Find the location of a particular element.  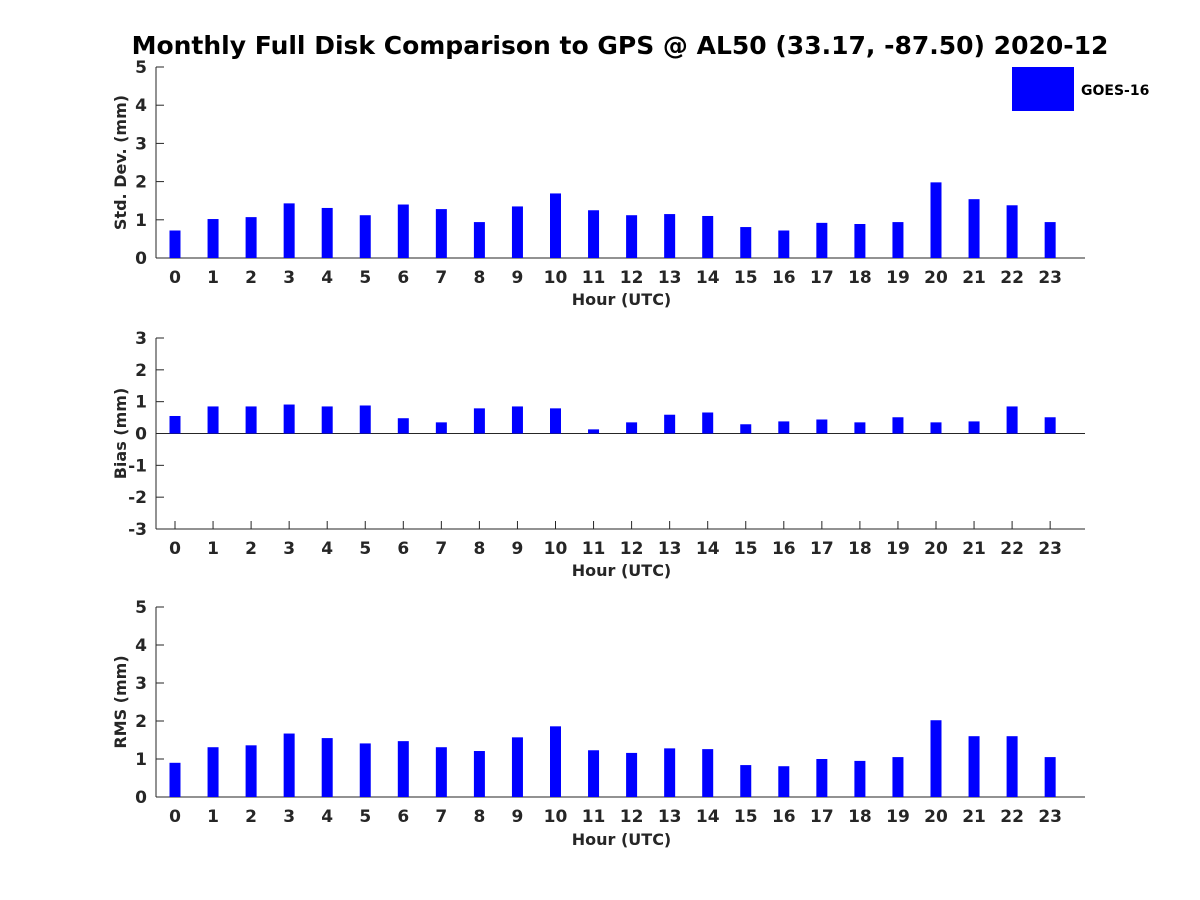

y-tick-label: 4 is located at coordinates (141, 106).